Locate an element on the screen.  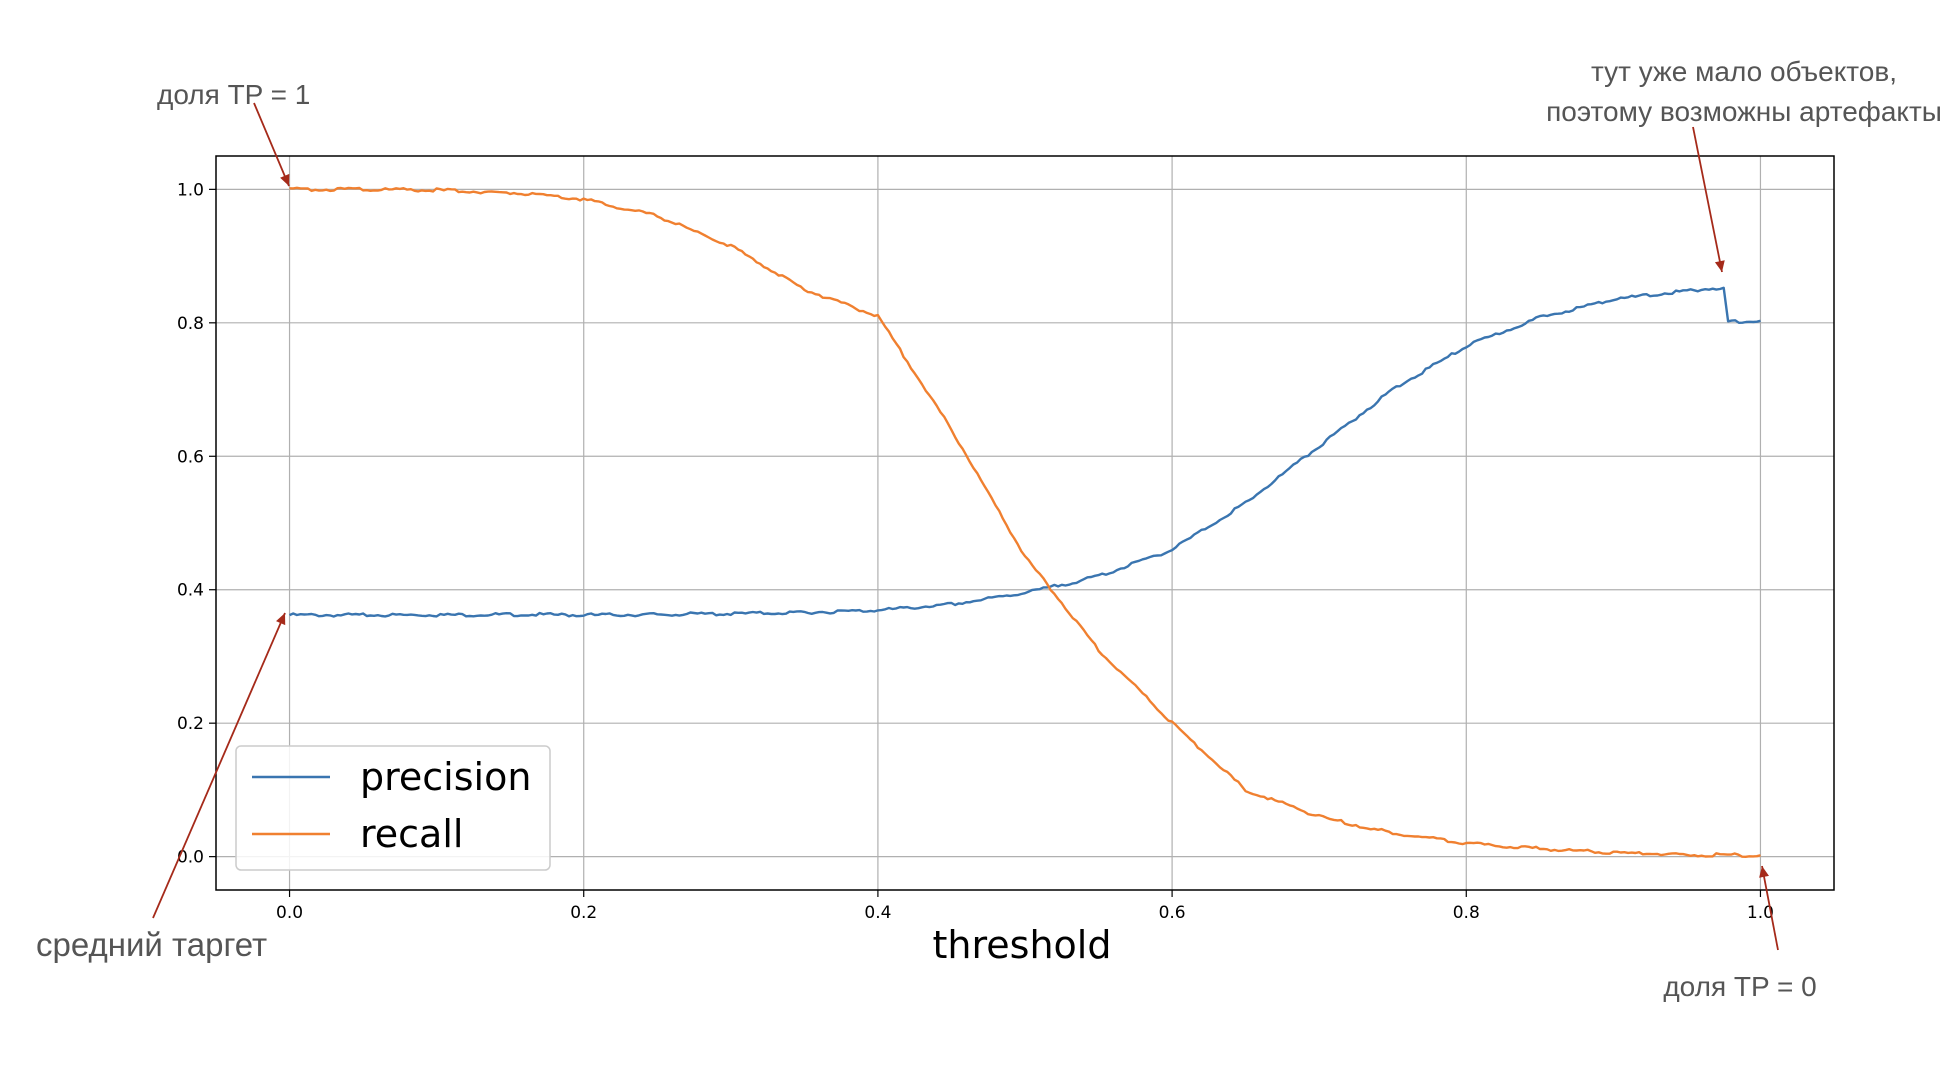
x-tick-label: 0.4 is located at coordinates (877, 913).